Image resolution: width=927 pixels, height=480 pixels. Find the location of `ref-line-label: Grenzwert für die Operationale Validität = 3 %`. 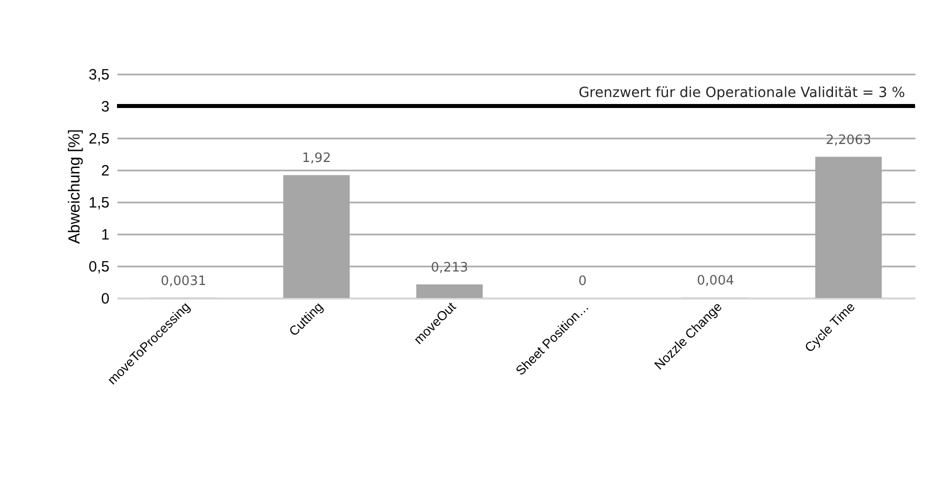

ref-line-label: Grenzwert für die Operationale Validität = 3 % is located at coordinates (741, 93).